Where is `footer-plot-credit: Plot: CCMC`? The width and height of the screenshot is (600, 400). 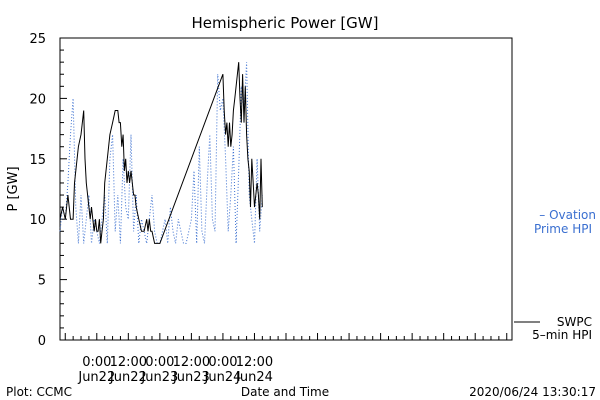 footer-plot-credit: Plot: CCMC is located at coordinates (39, 392).